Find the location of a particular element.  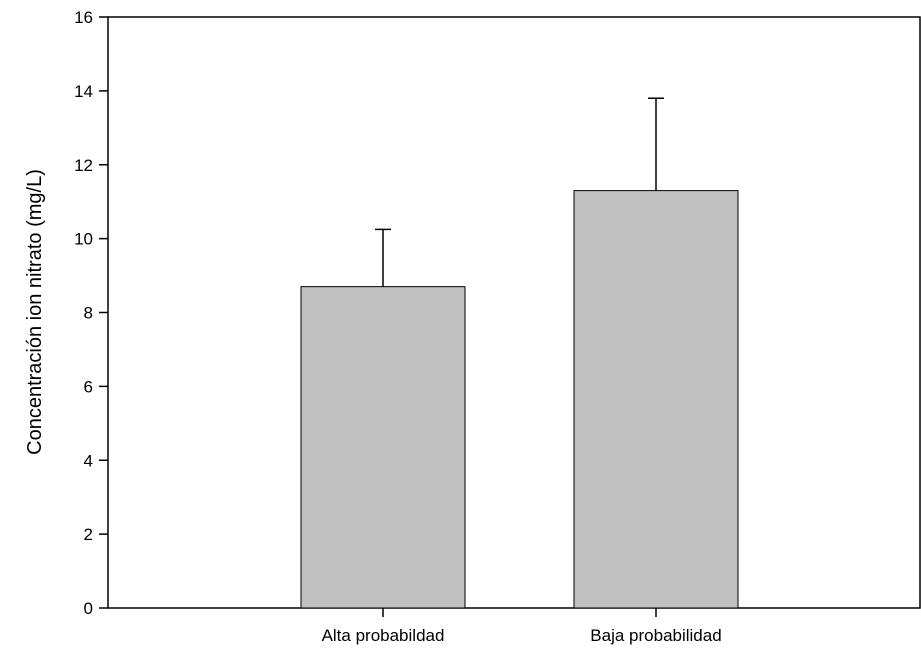

y-tick-label: 4 is located at coordinates (88, 460).